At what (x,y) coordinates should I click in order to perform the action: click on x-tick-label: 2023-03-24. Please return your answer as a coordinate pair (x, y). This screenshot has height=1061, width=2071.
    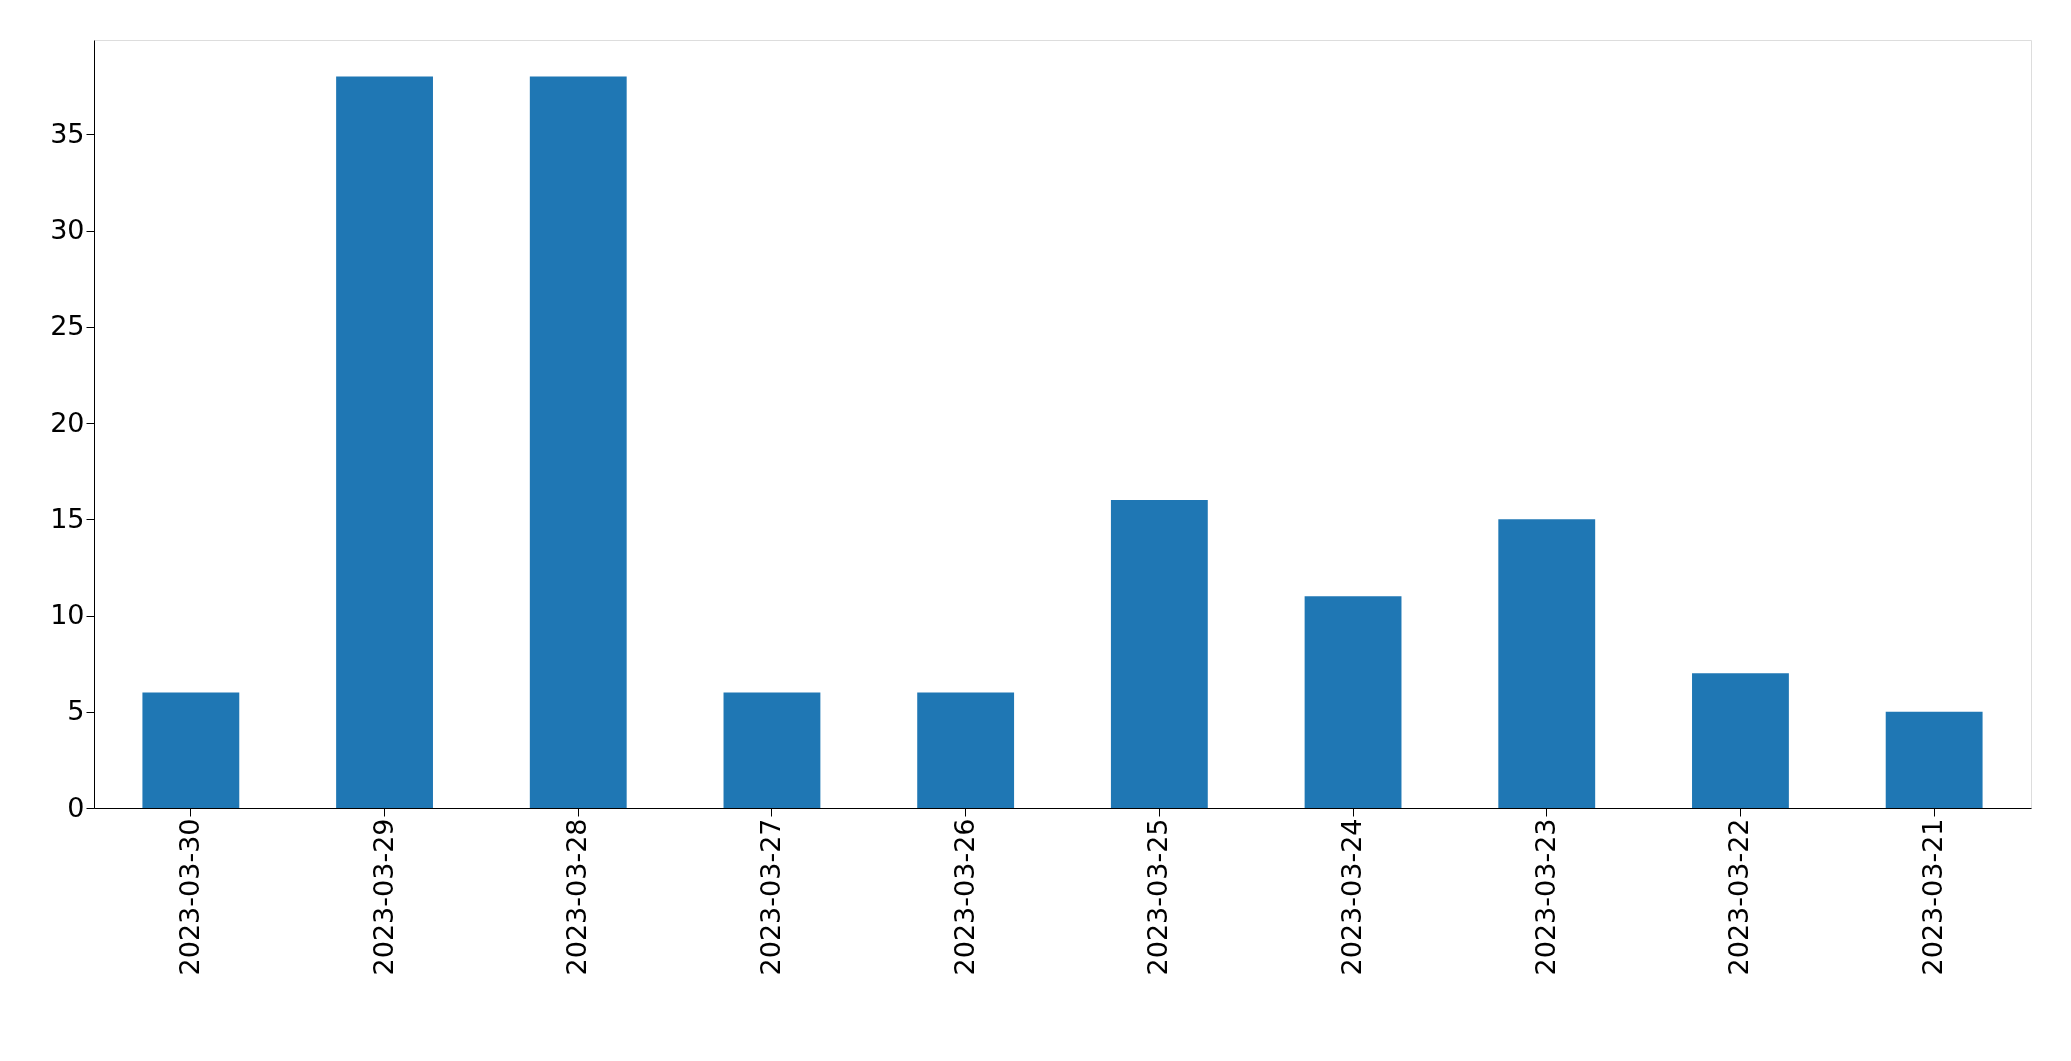
    Looking at the image, I should click on (1352, 897).